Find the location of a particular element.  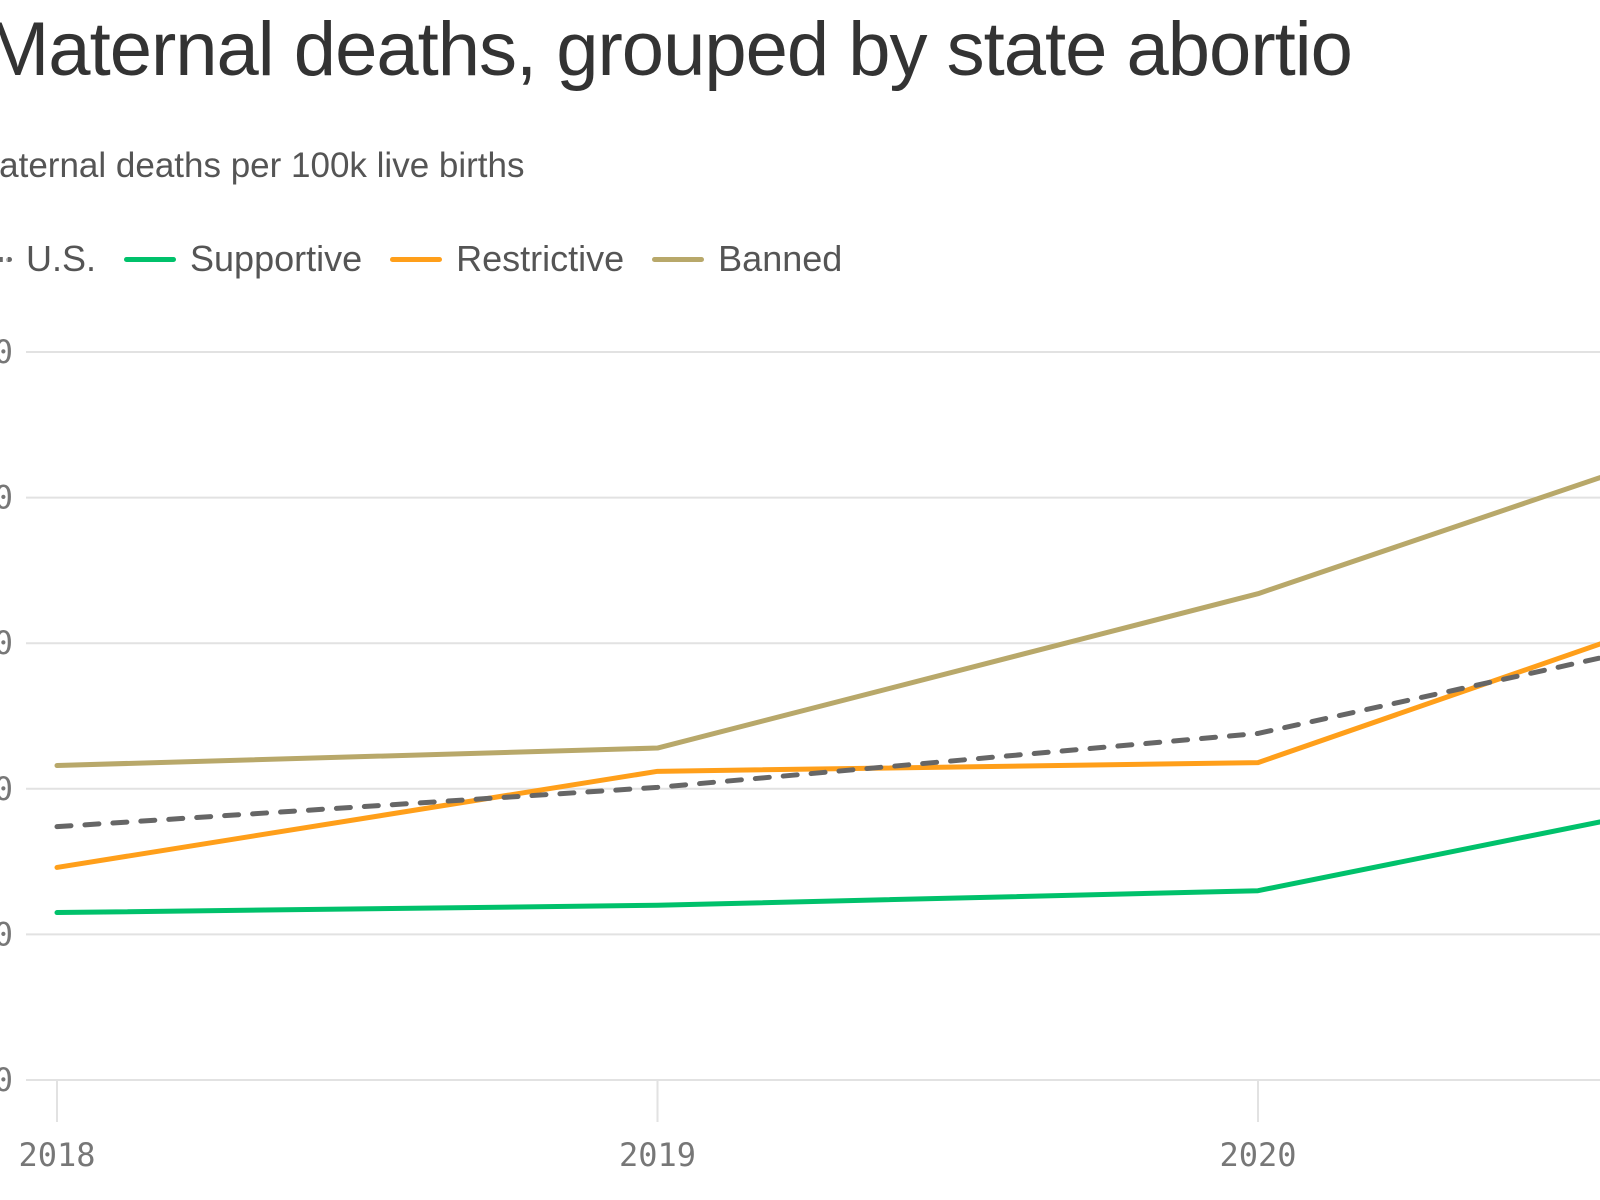

x-tick-label: 2019 is located at coordinates (657, 1155).